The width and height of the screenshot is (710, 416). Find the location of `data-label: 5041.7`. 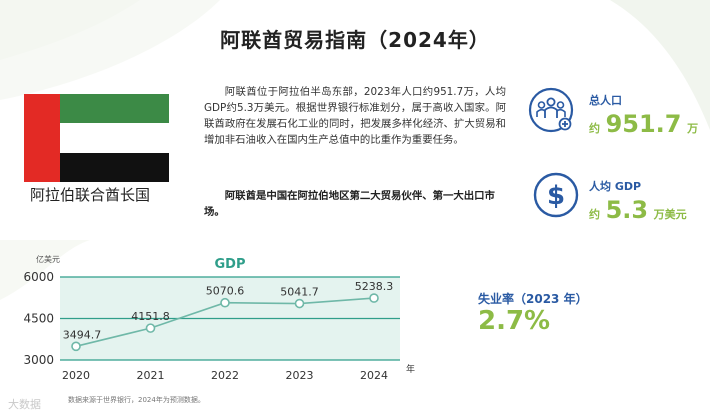

data-label: 5041.7 is located at coordinates (299, 292).